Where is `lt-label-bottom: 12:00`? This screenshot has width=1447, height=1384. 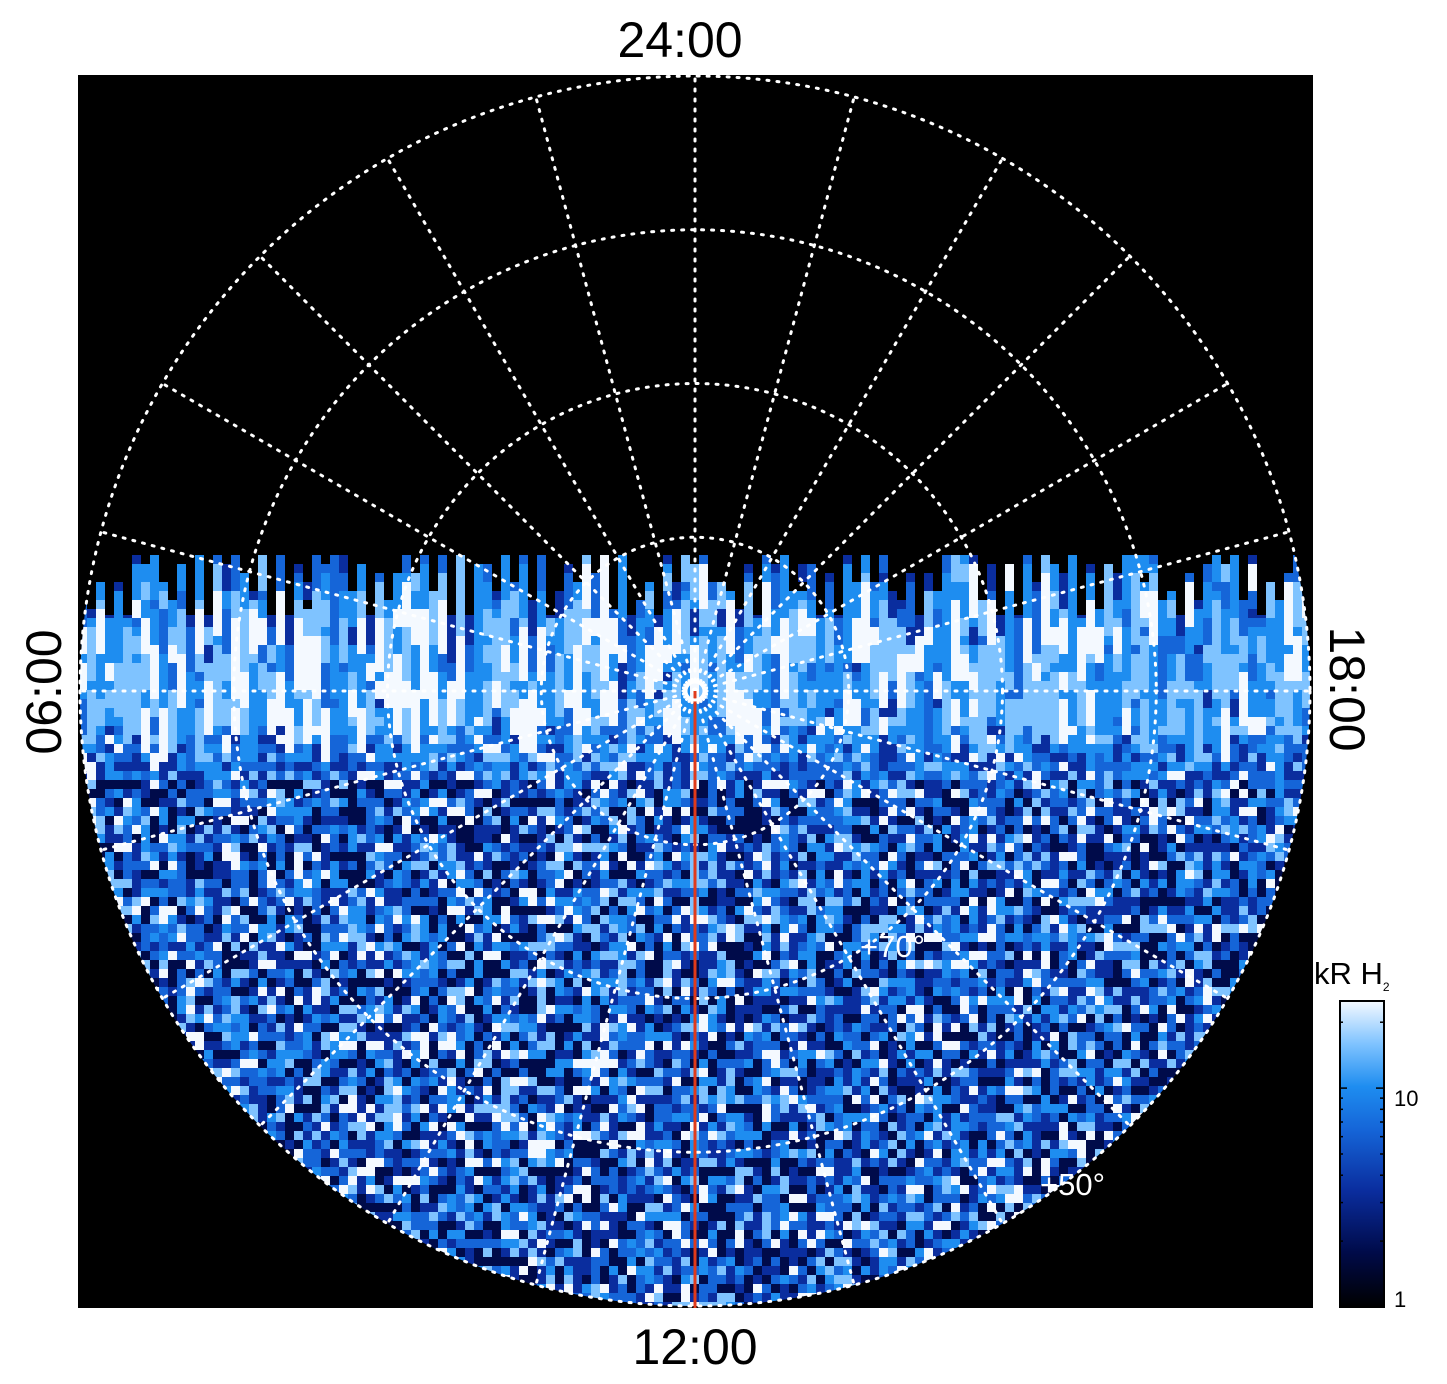 lt-label-bottom: 12:00 is located at coordinates (695, 1347).